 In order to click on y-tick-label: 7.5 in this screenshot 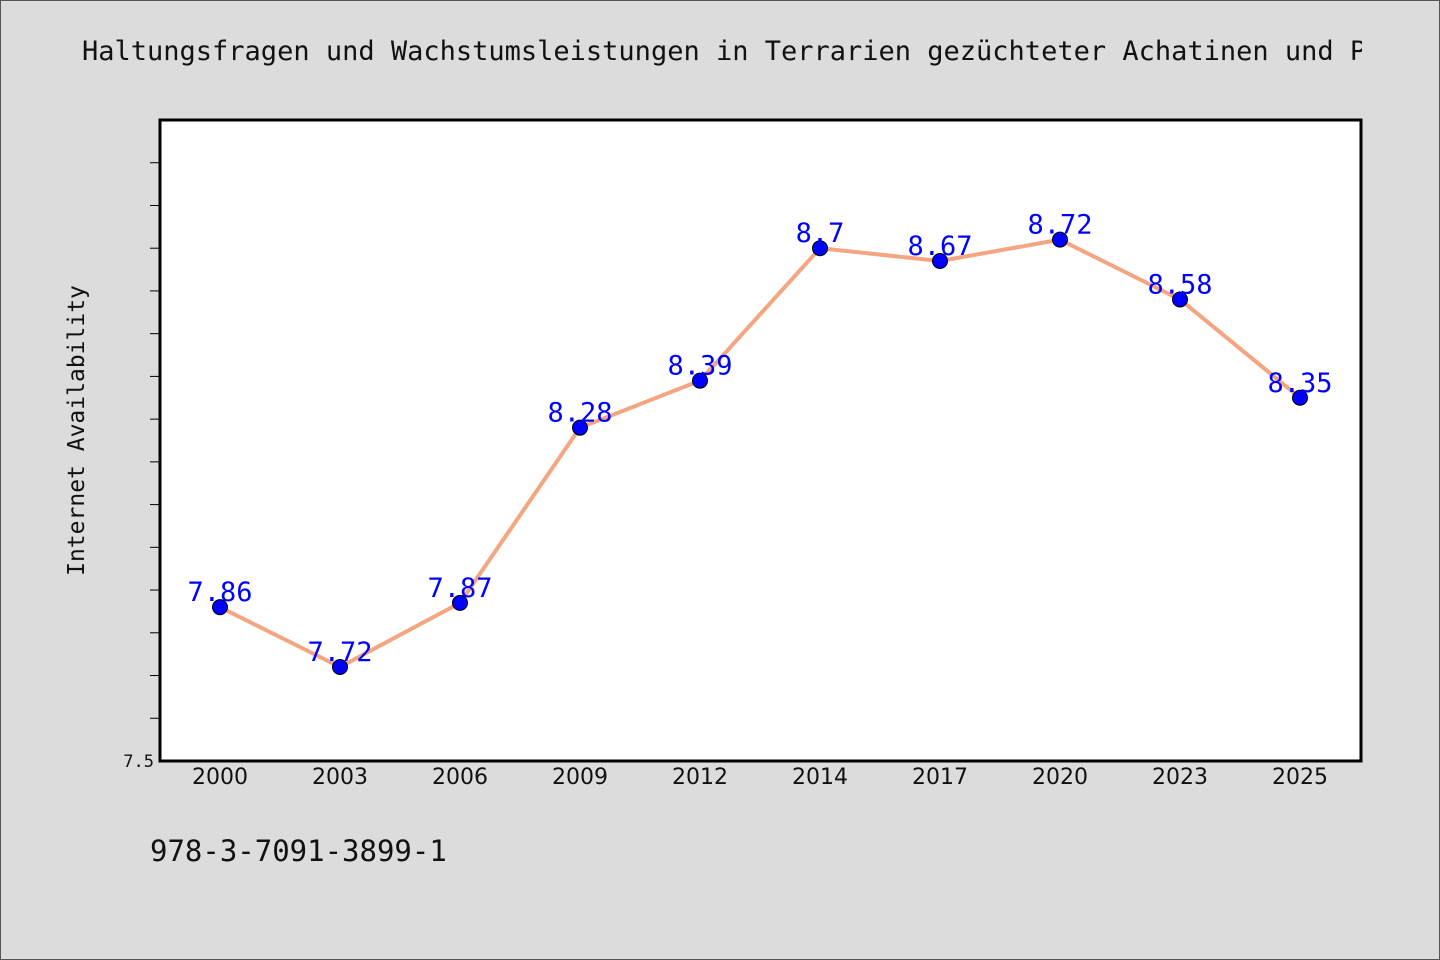, I will do `click(138, 762)`.